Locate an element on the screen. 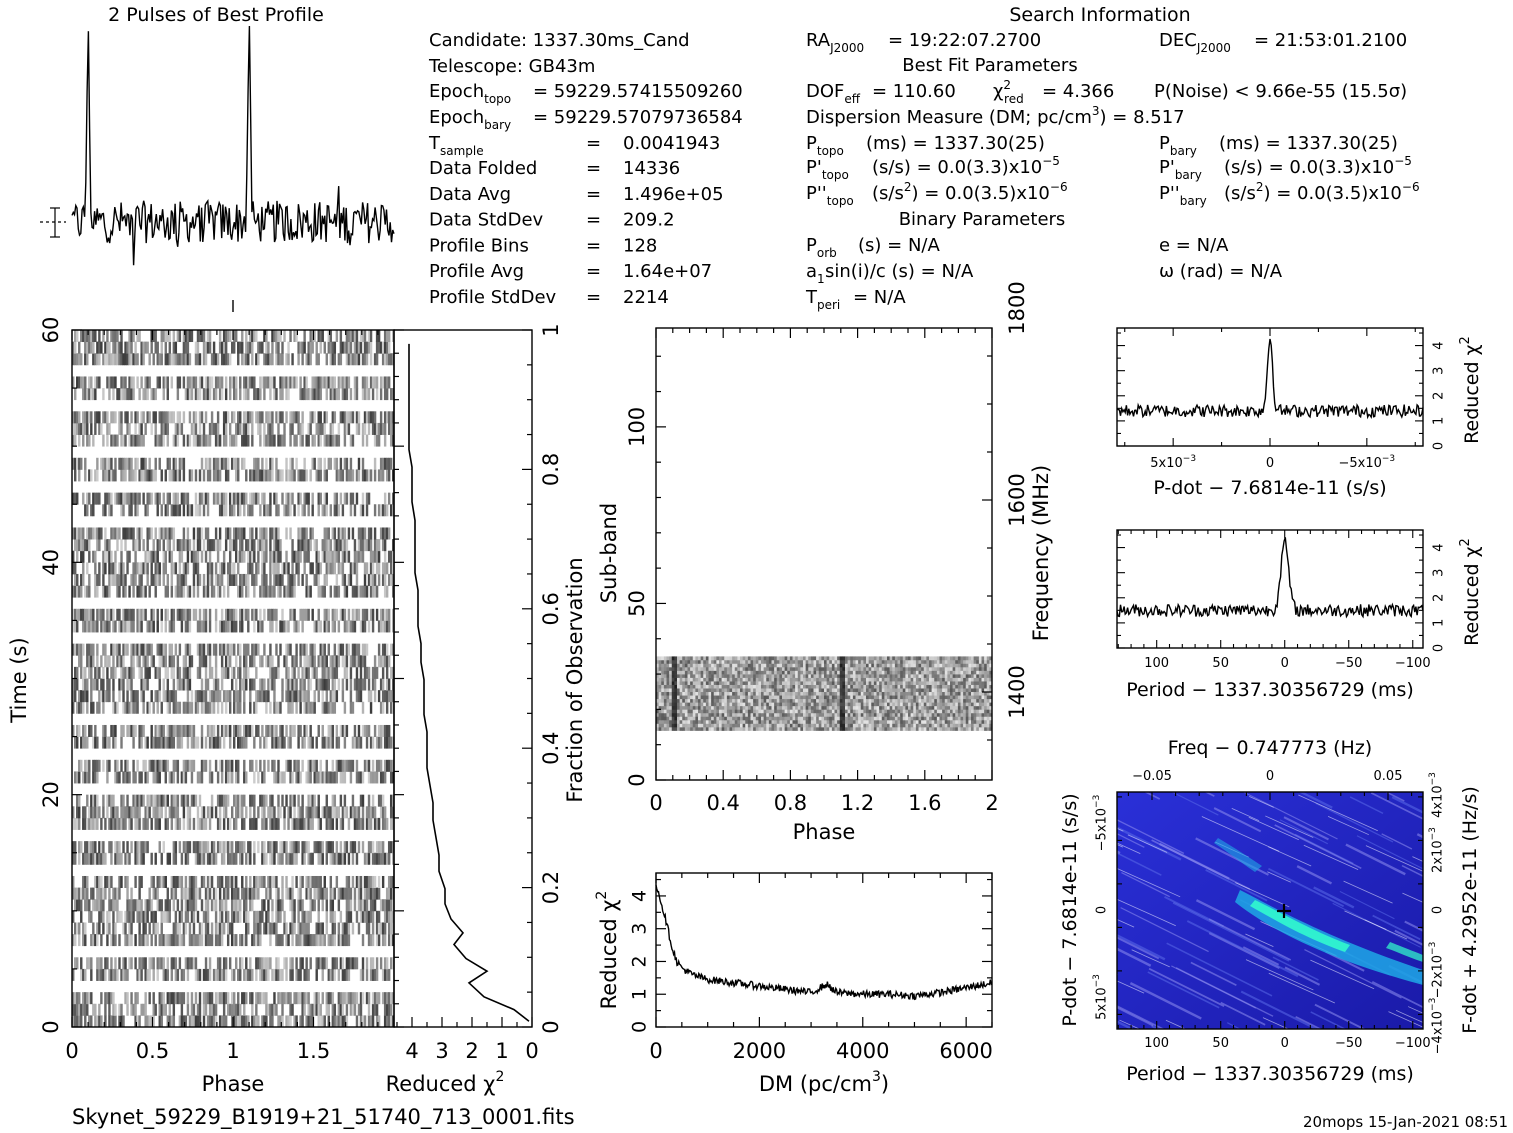 This screenshot has width=1513, height=1133. epoch-topo: Epochtopo is located at coordinates (470, 93).